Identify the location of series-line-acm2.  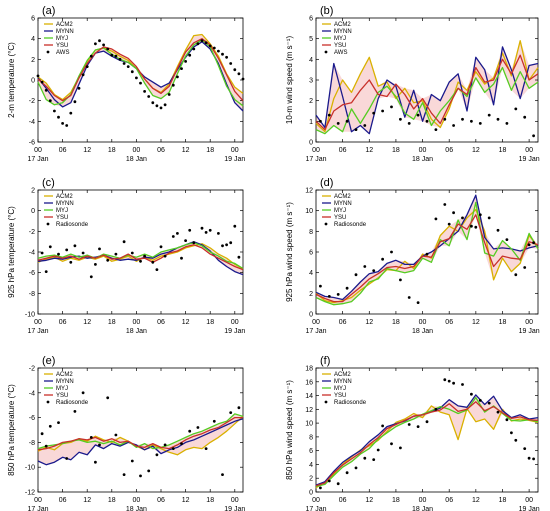
(140, 67).